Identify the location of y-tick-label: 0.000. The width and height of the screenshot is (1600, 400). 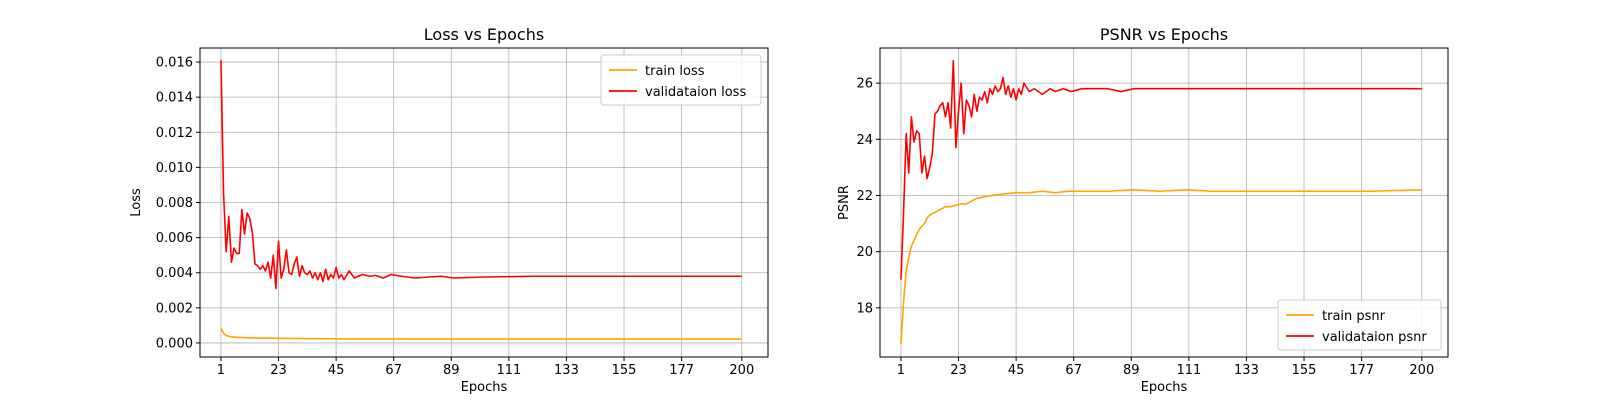
(174, 343).